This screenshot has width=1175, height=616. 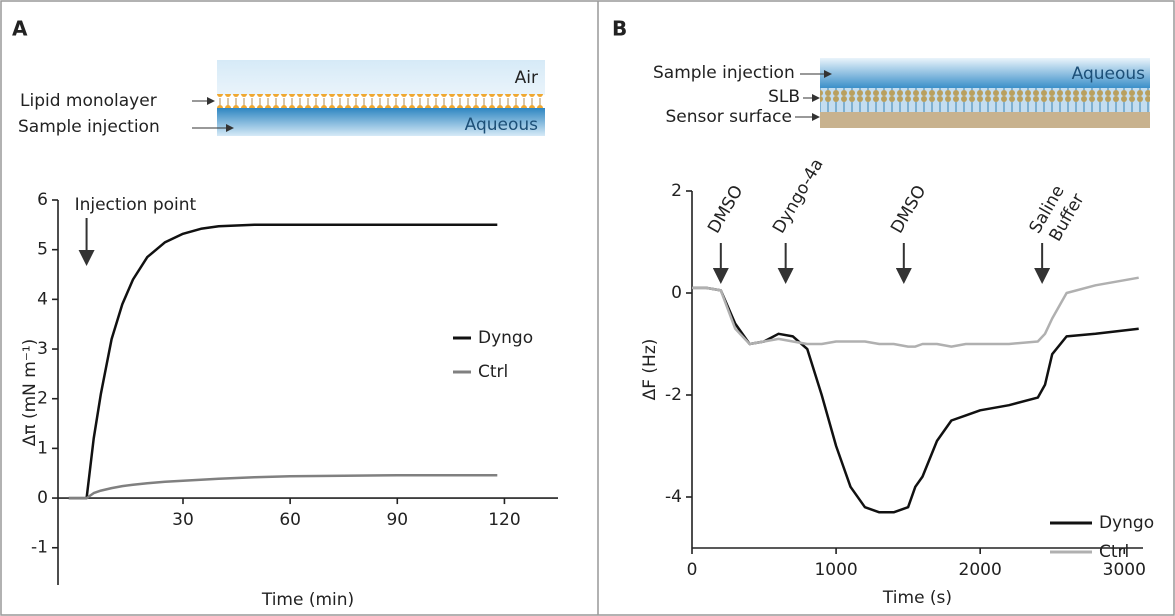 I want to click on x-axis-label: Time (s), so click(x=917, y=598).